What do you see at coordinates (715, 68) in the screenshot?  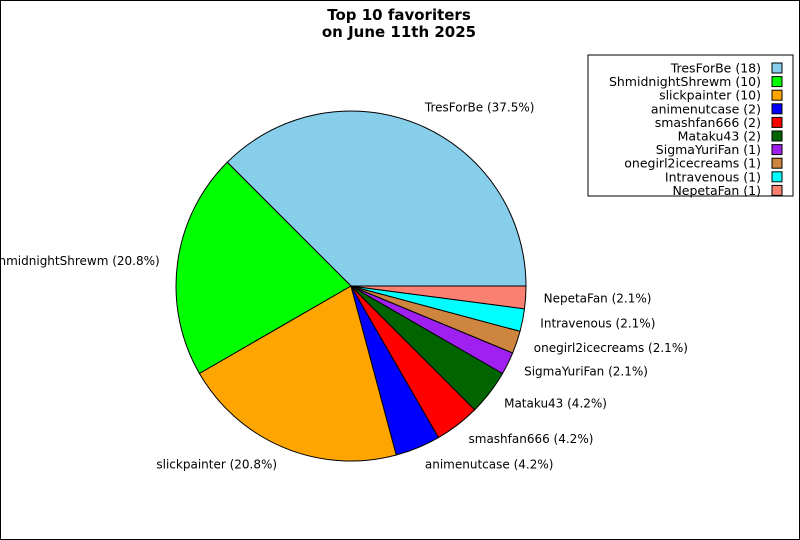 I see `legend-label-tresforbe: TresForBe (18)` at bounding box center [715, 68].